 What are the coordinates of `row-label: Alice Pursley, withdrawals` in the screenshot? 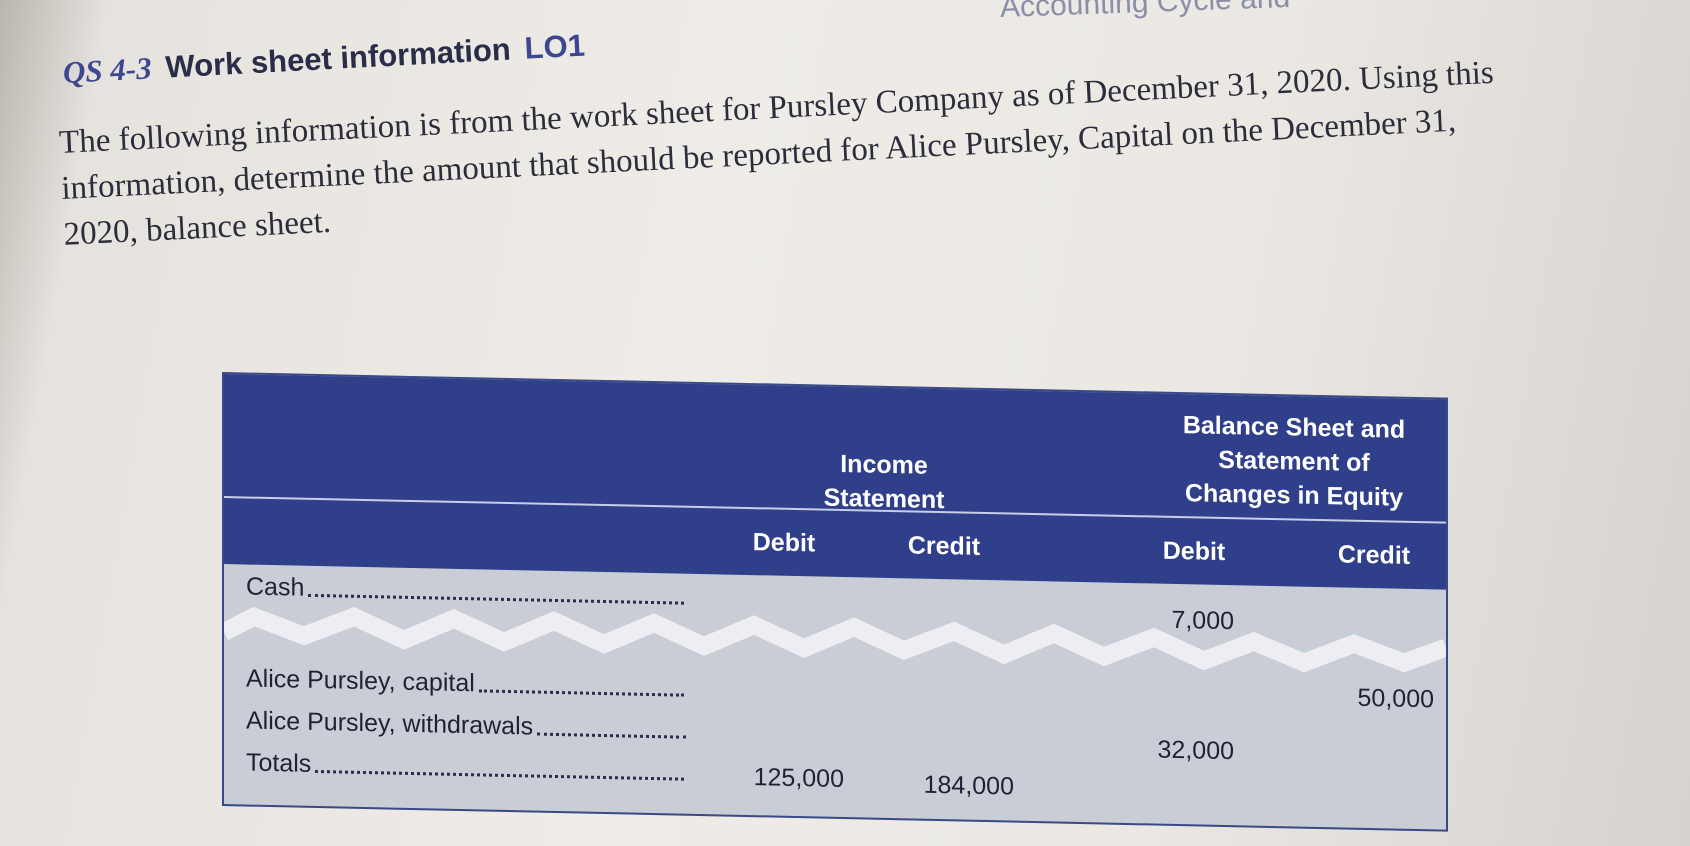 It's located at (390, 723).